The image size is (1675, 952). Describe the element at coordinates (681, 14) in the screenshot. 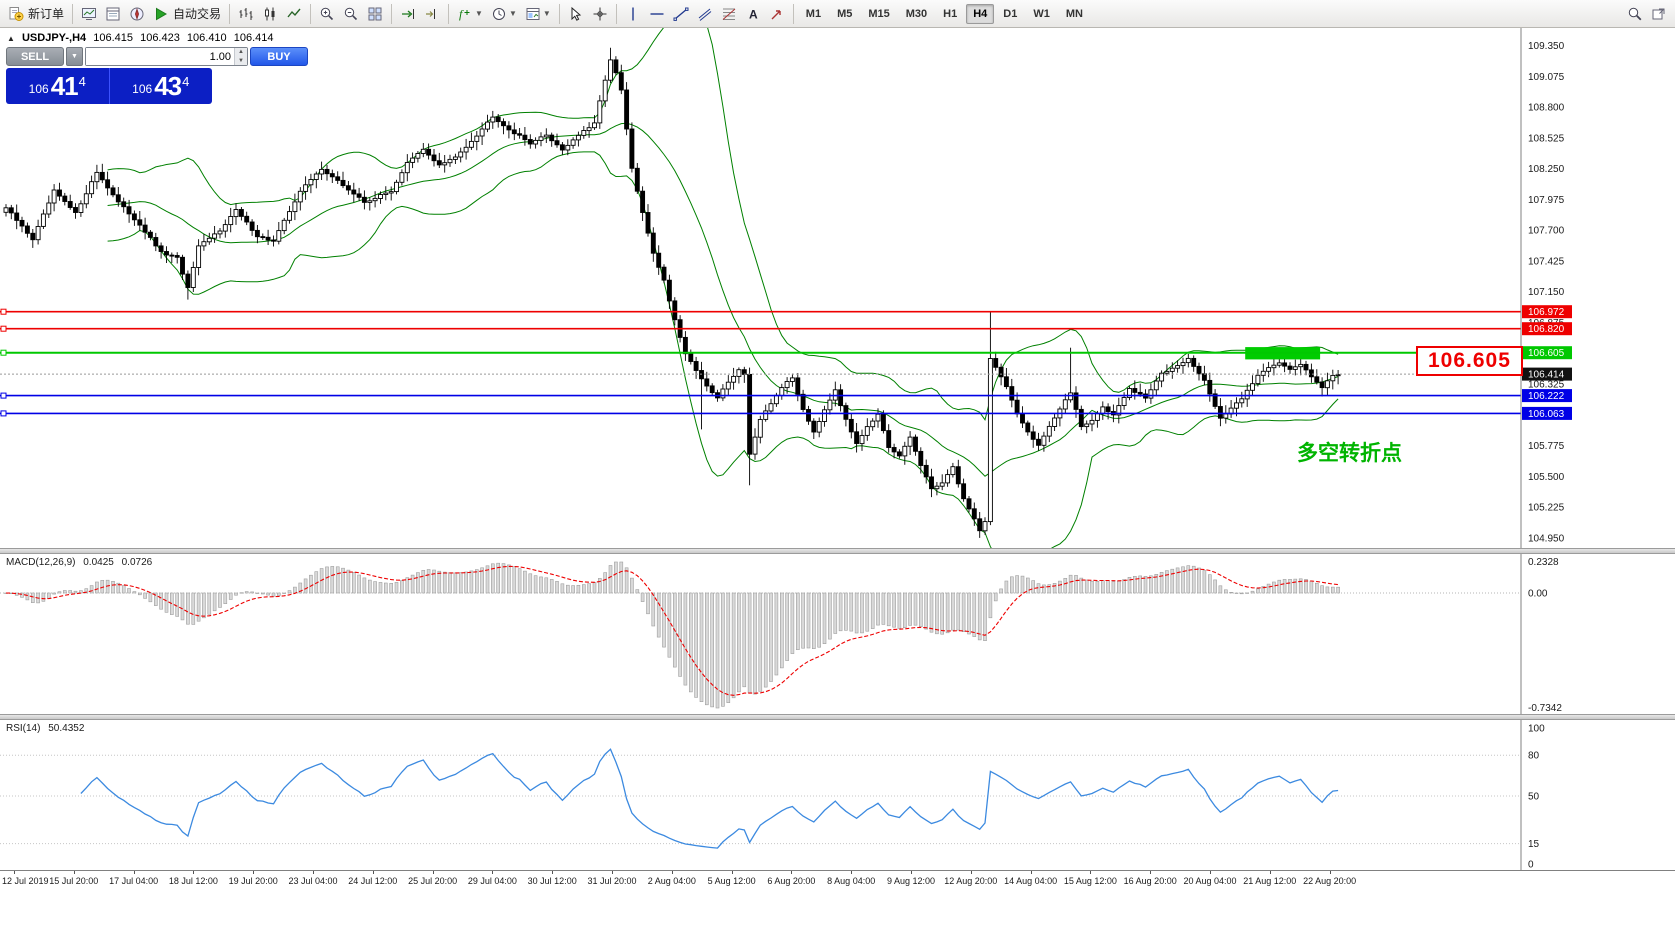

I see `trendline-button` at that location.